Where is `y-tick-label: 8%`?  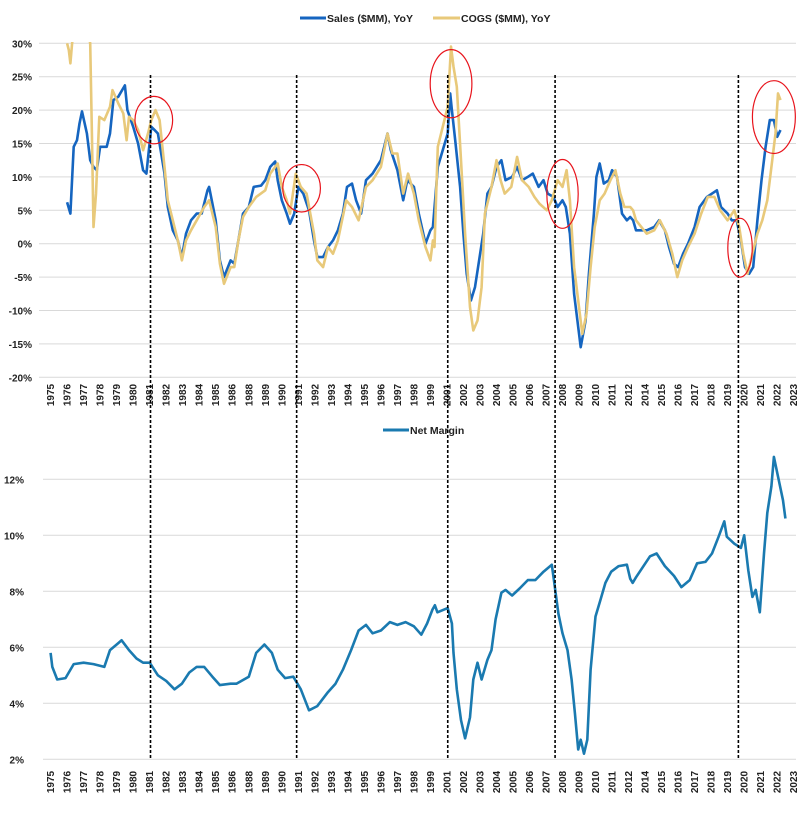
y-tick-label: 8% is located at coordinates (17, 592).